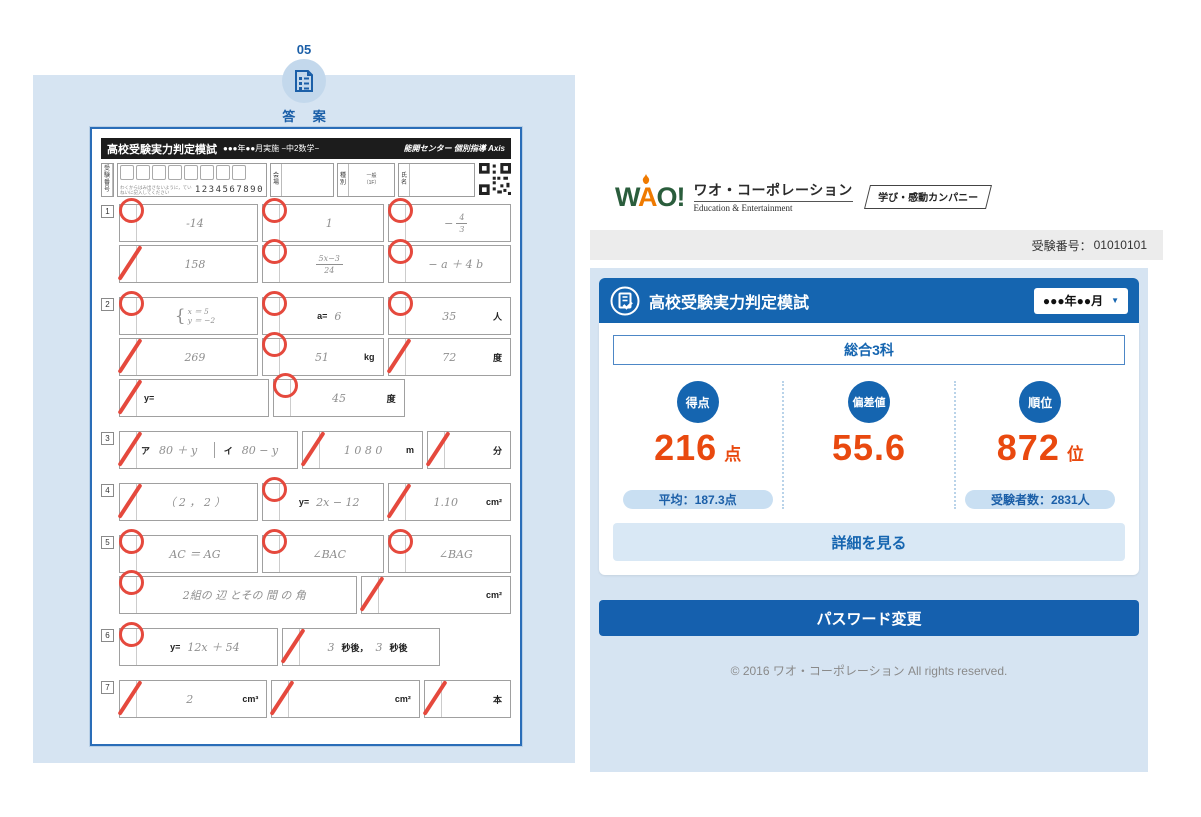 This screenshot has height=817, width=1201. I want to click on question-block: 3 ア 80 ＋ y イ 80 − y 1 0 8 0 m 分, so click(306, 451).